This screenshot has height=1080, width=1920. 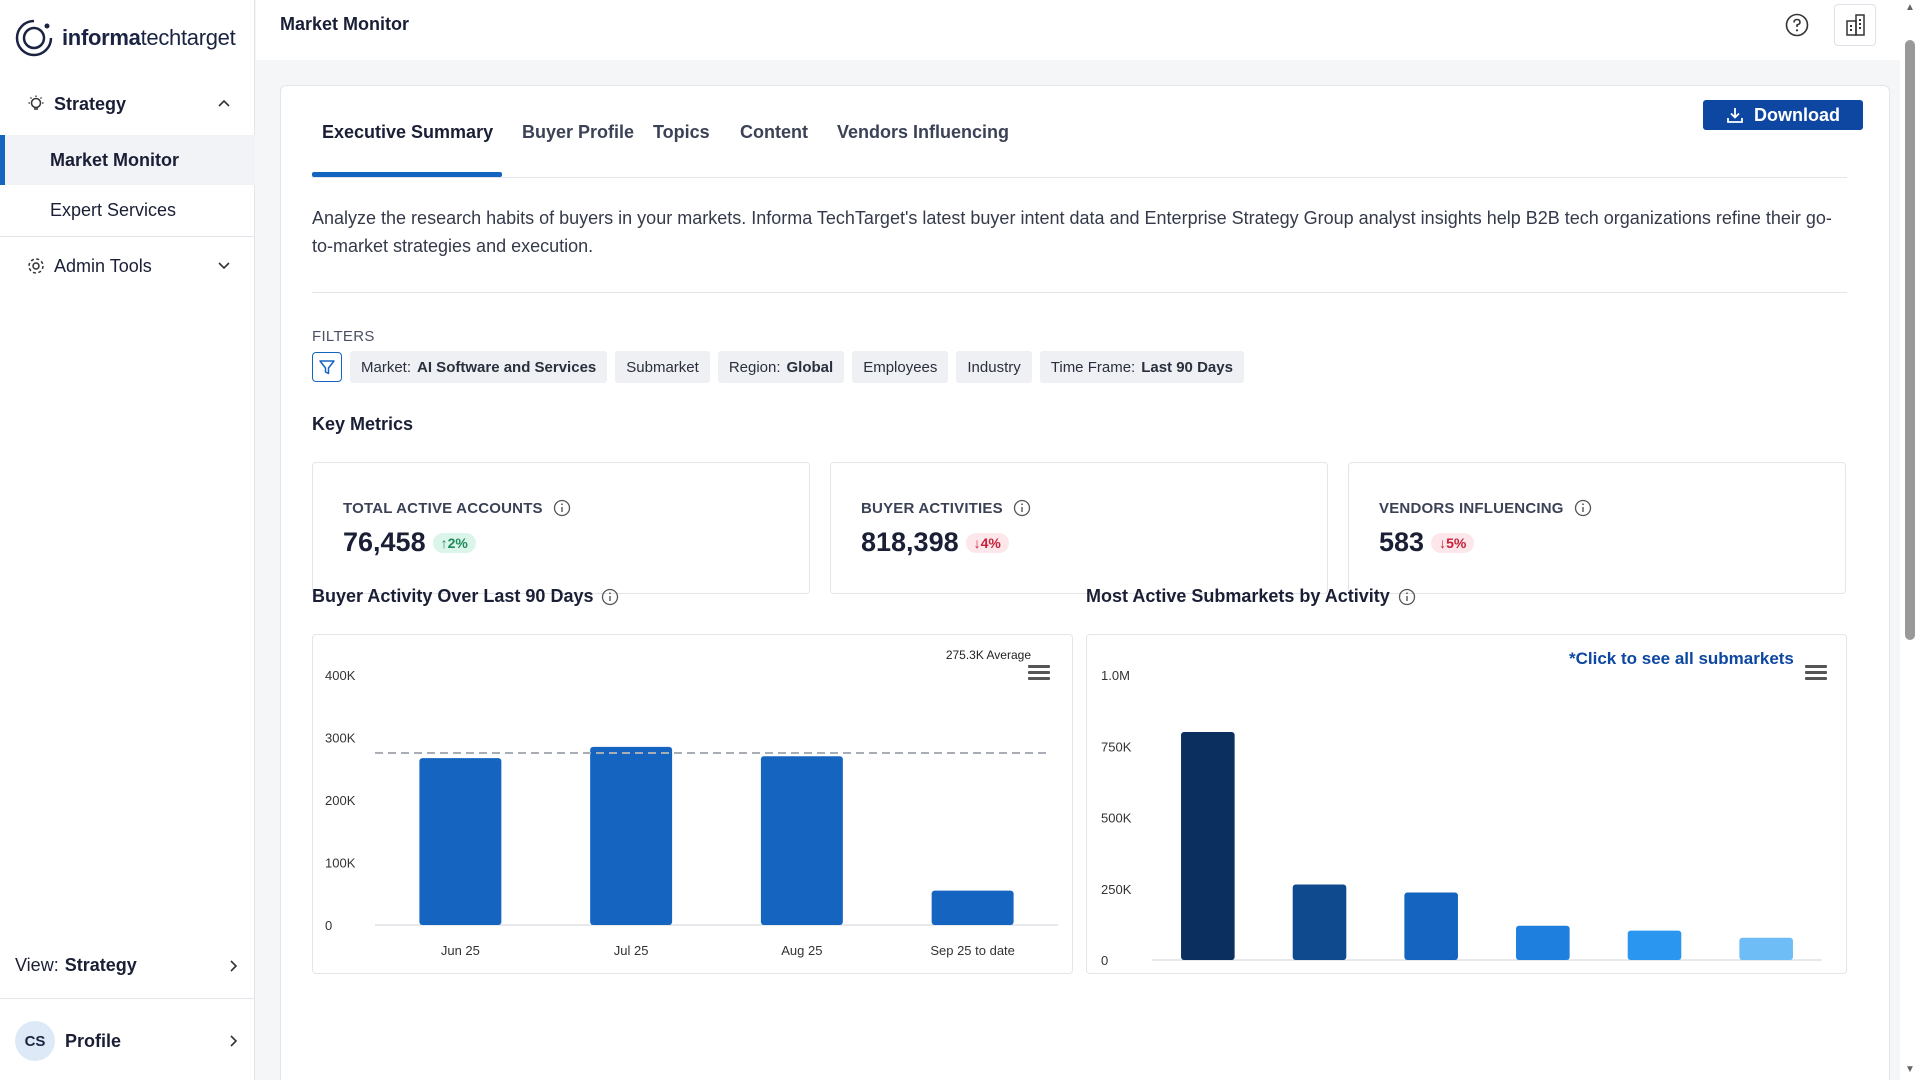 What do you see at coordinates (1453, 542) in the screenshot?
I see `delta-badge: ↓ 5%` at bounding box center [1453, 542].